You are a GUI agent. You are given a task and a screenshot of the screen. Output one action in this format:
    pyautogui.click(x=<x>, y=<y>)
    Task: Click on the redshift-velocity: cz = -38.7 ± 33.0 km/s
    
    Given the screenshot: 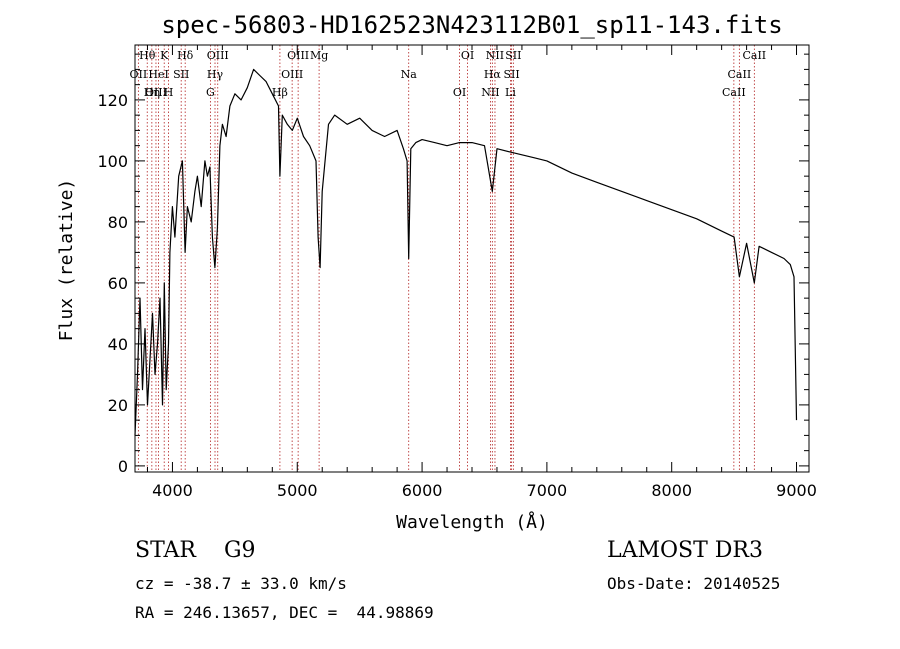 What is the action you would take?
    pyautogui.click(x=241, y=583)
    